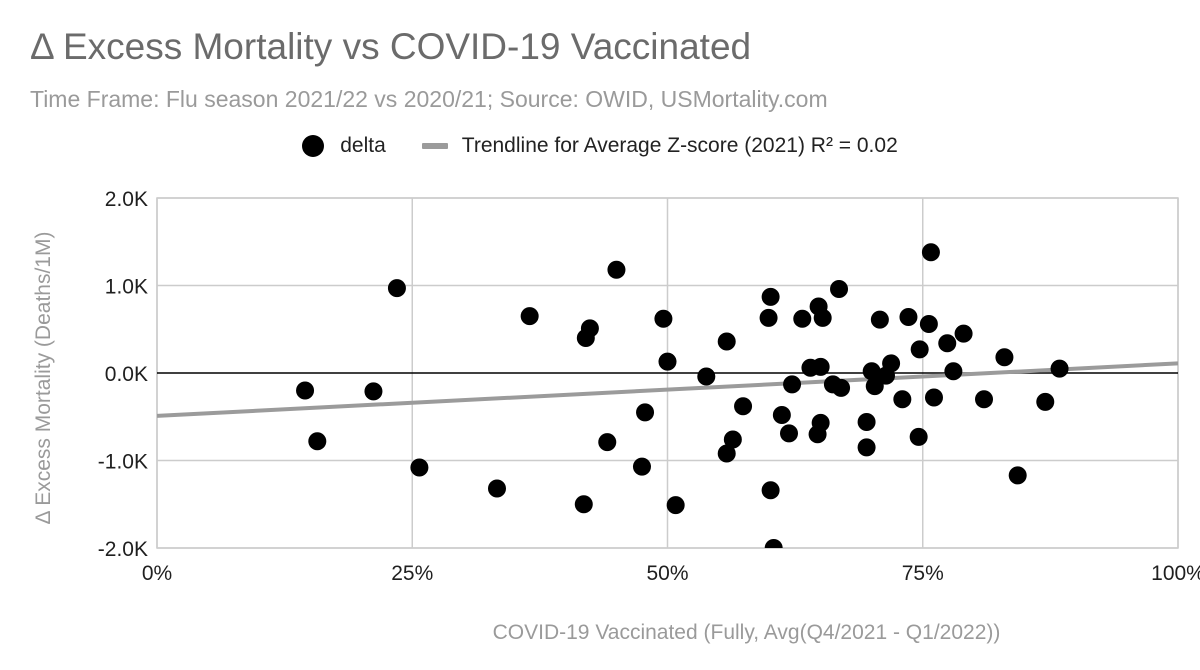 This screenshot has height=670, width=1200. What do you see at coordinates (126, 287) in the screenshot?
I see `y-tick-label: 1.0K` at bounding box center [126, 287].